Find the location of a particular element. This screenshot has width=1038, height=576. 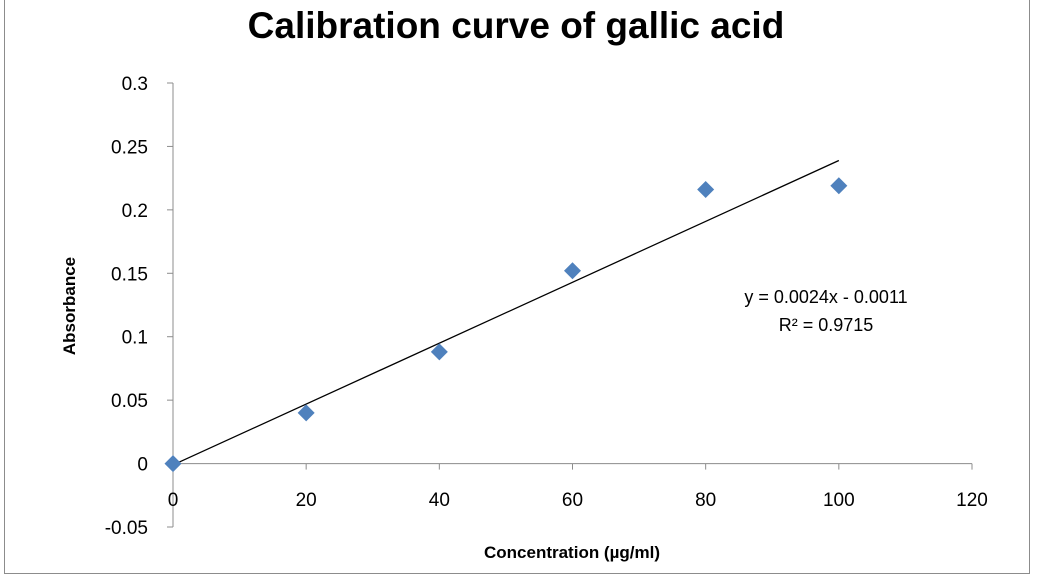

y-tick-label: 0.2 is located at coordinates (135, 211).